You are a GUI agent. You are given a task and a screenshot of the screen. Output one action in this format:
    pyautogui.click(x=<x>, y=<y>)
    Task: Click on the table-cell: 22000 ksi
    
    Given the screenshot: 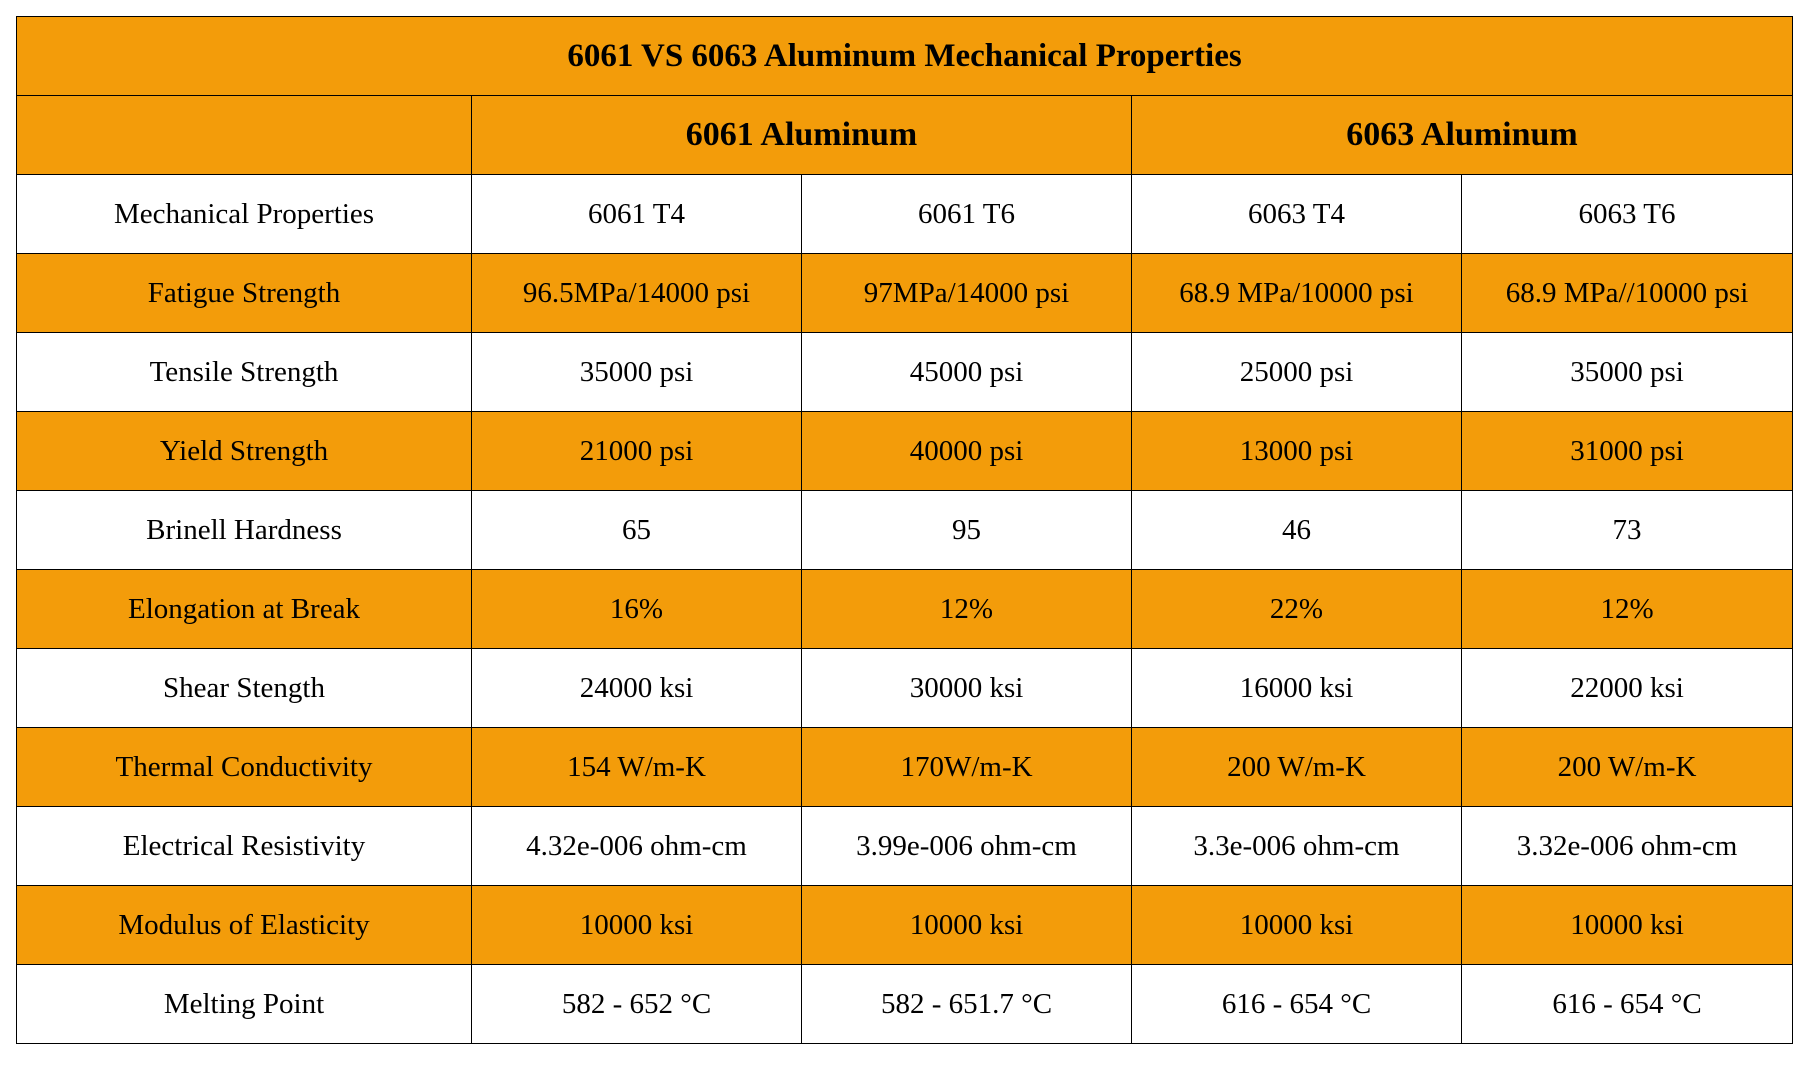 What is the action you would take?
    pyautogui.click(x=1627, y=688)
    